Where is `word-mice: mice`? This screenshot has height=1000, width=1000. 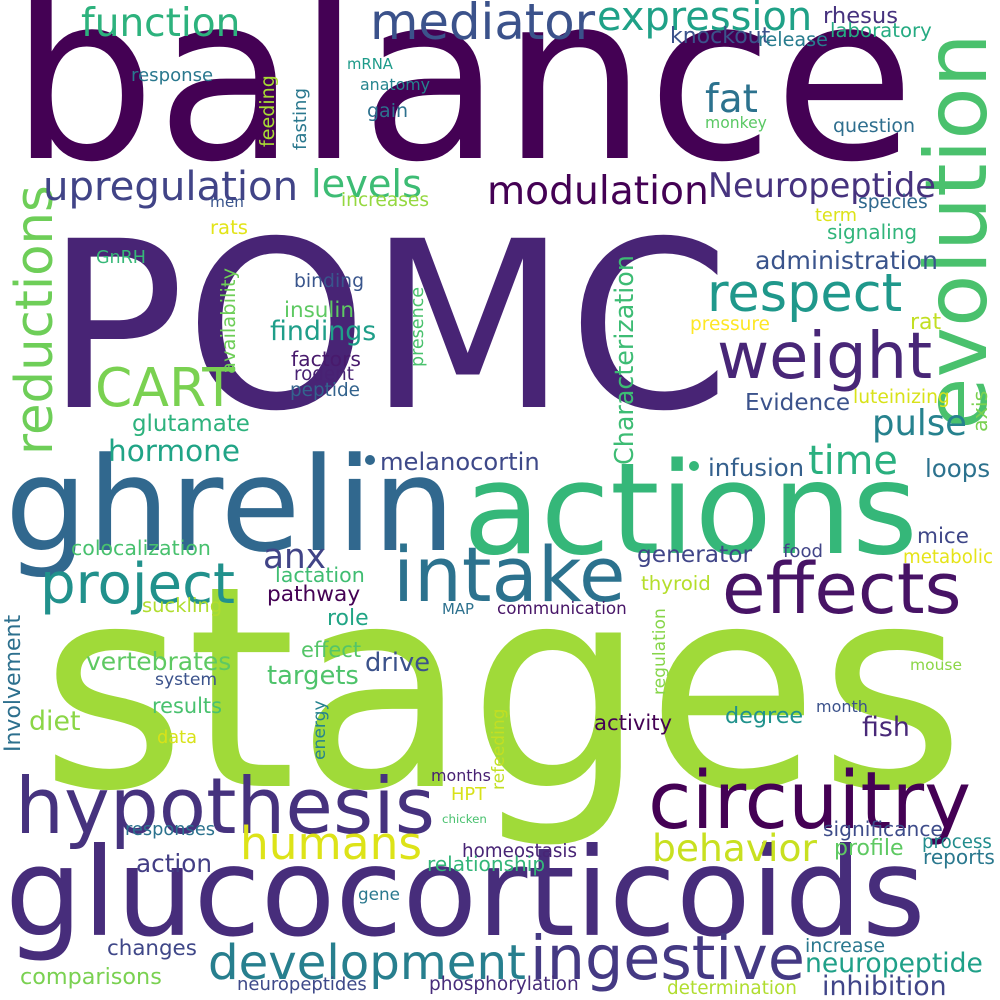 word-mice: mice is located at coordinates (943, 537).